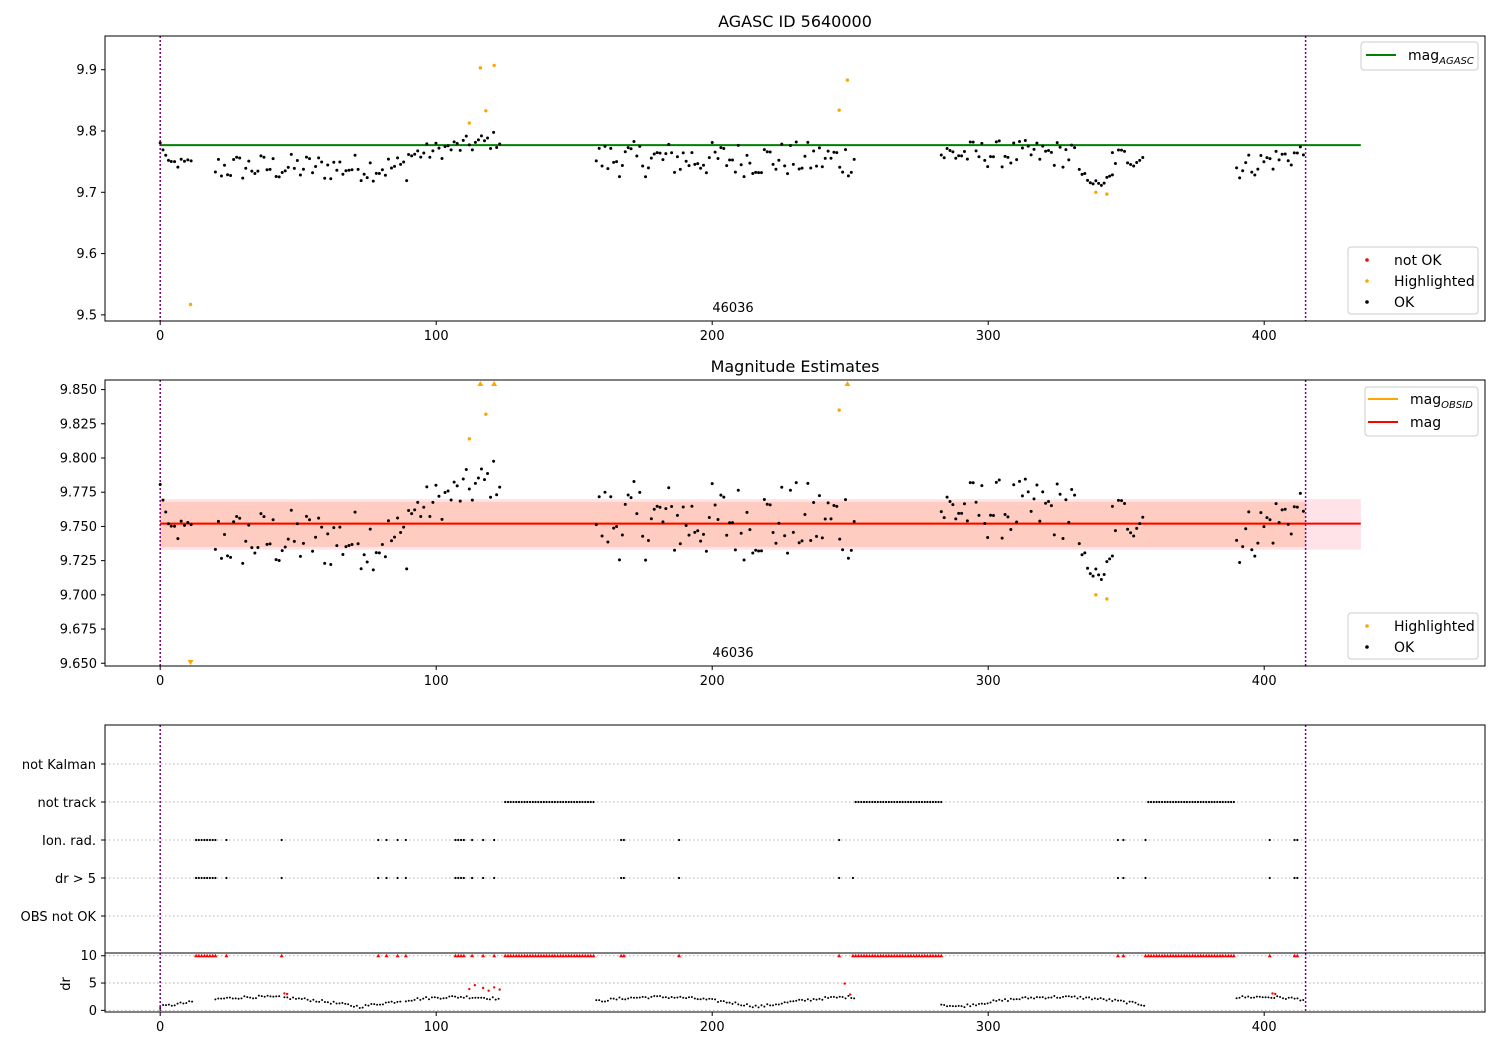  Describe the element at coordinates (93, 1011) in the screenshot. I see `y-tick-label: 0` at that location.